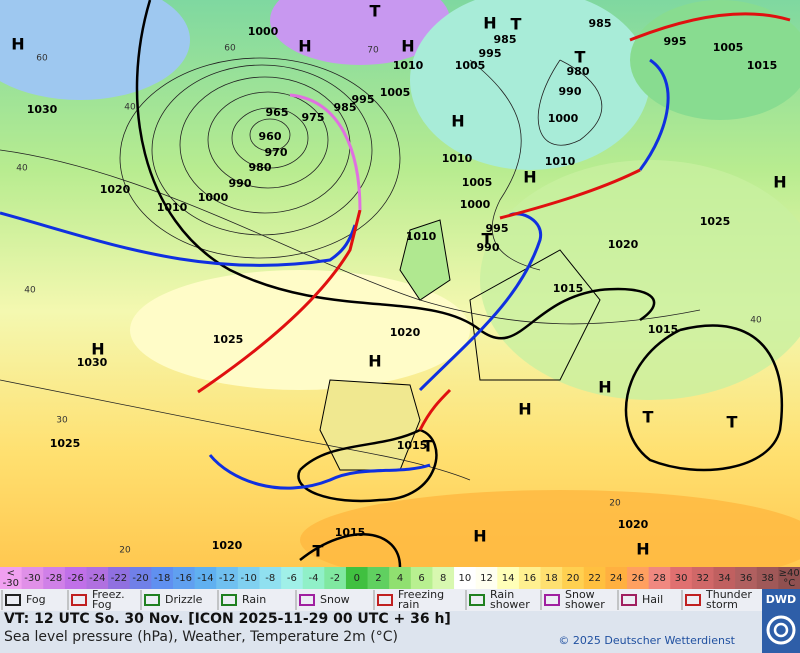  Describe the element at coordinates (789, 583) in the screenshot. I see `scale-label: °C` at that location.